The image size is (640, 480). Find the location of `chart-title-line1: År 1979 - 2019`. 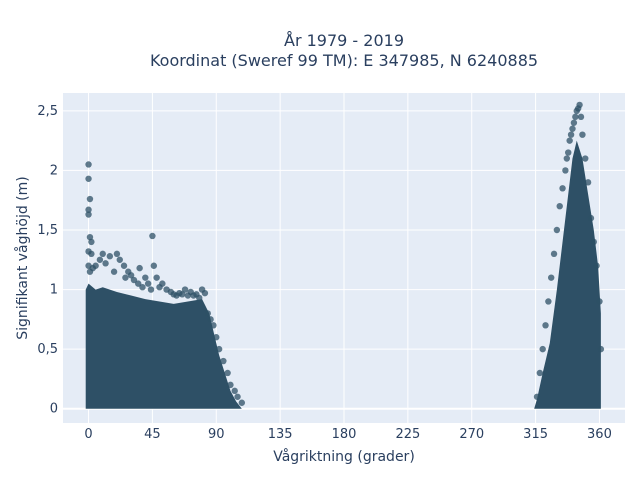

chart-title-line1: År 1979 - 2019 is located at coordinates (344, 40).